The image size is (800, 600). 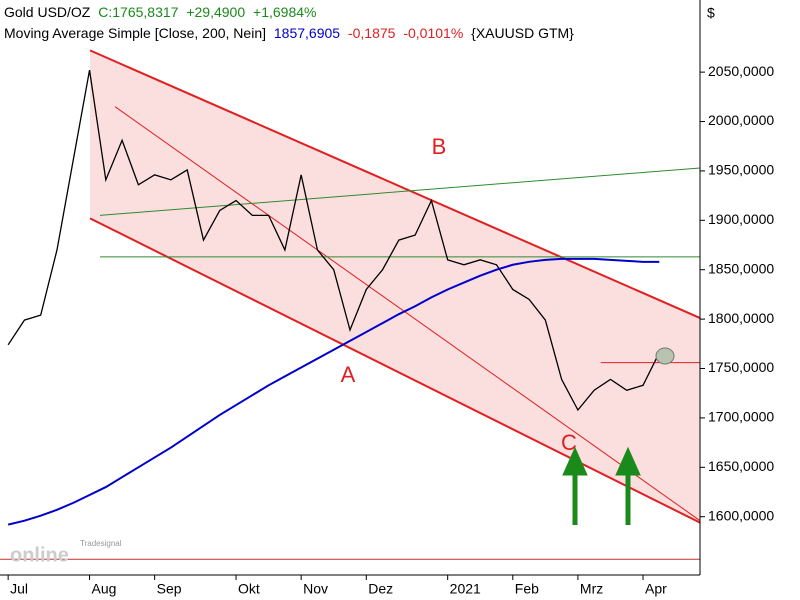 I want to click on legend-value: C:1765,8317, so click(x=138, y=12).